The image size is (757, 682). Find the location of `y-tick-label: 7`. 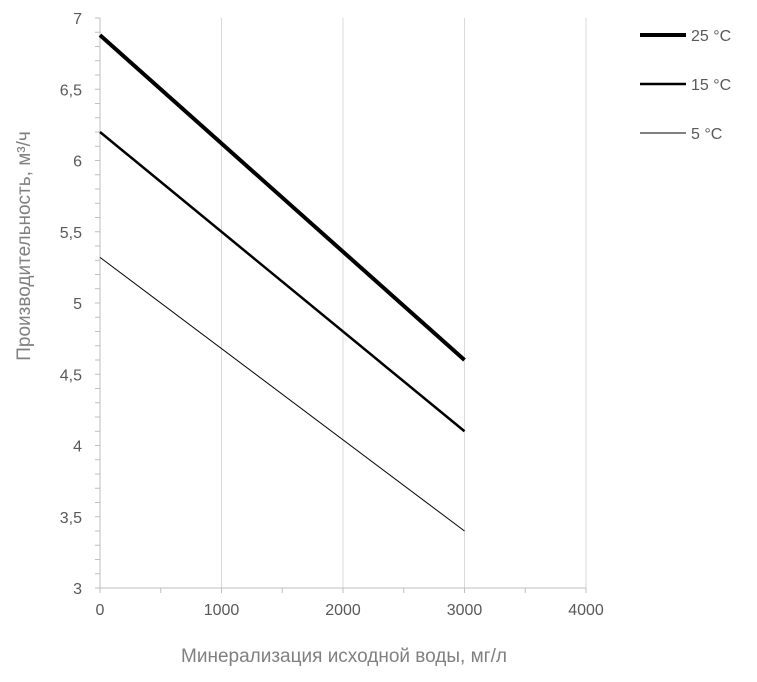

y-tick-label: 7 is located at coordinates (77, 19).